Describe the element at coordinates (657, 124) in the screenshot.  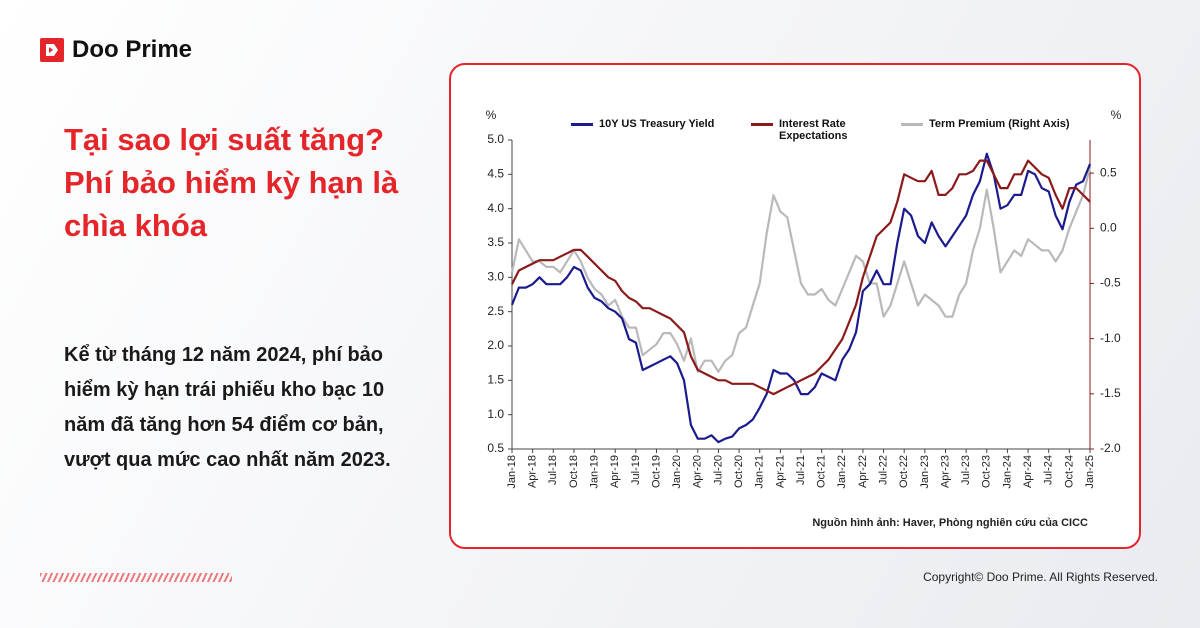
I see `legend-label: 10Y US Treasury Yield` at that location.